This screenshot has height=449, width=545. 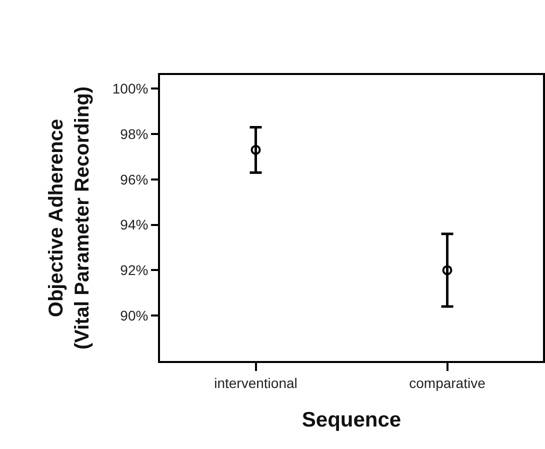 I want to click on y-tick-label: 96%, so click(x=134, y=179).